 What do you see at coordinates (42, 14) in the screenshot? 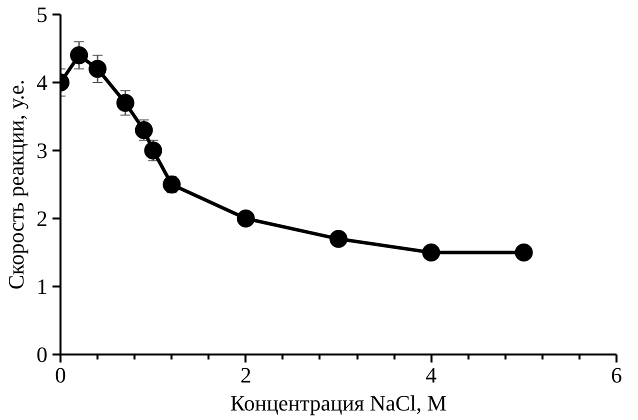
I see `y-tick-label: 5` at bounding box center [42, 14].